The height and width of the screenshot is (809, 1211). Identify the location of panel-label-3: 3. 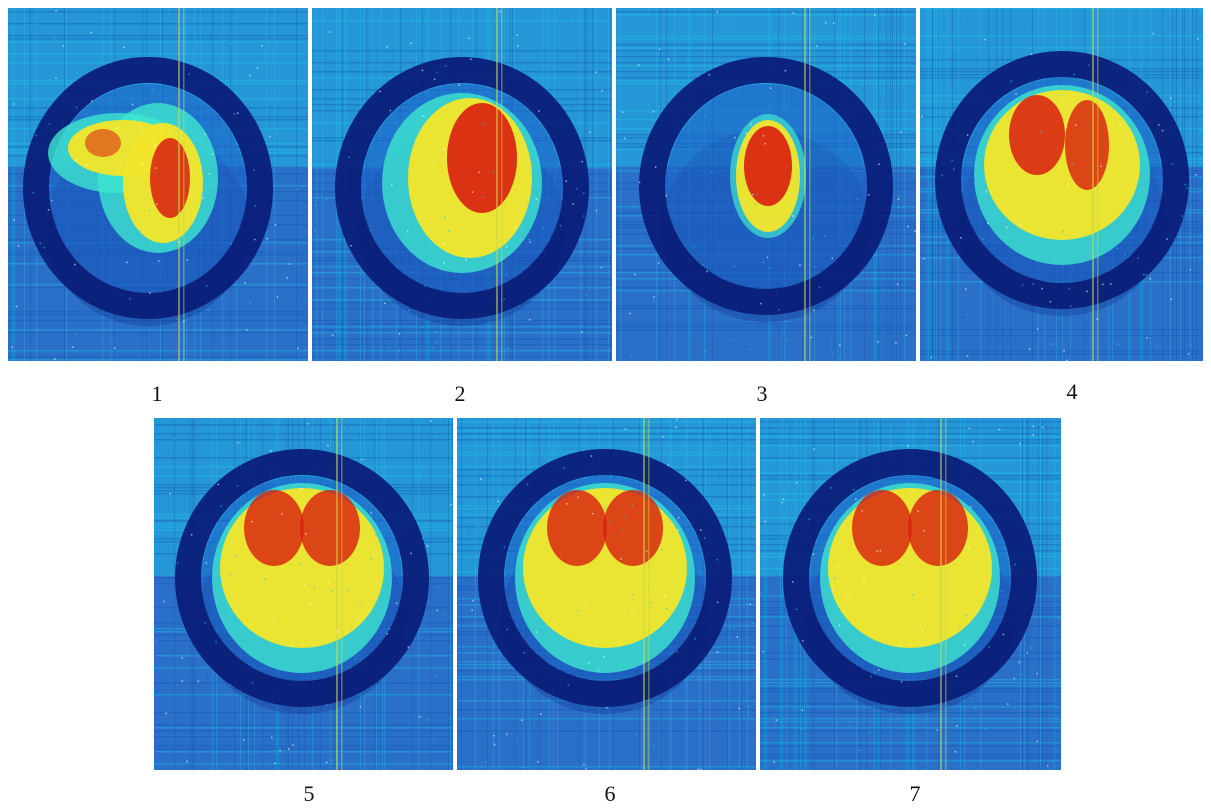
(762, 393).